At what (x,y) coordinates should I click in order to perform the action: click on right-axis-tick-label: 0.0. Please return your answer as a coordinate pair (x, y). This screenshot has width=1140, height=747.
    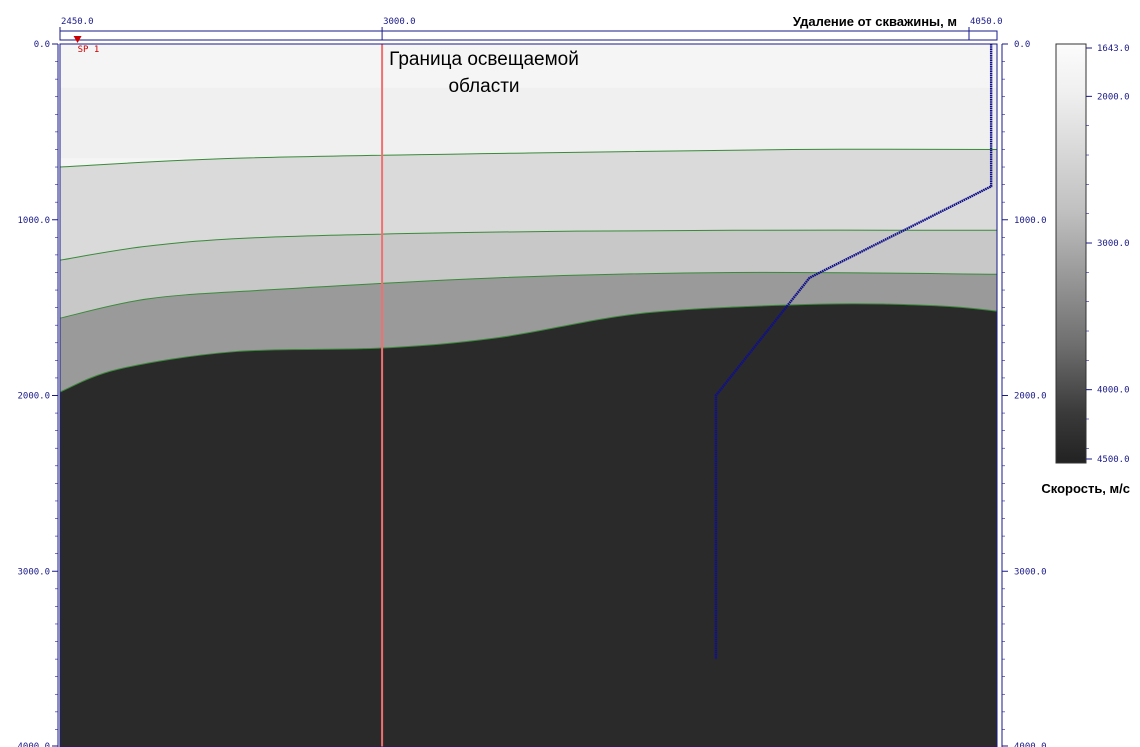
    Looking at the image, I should click on (1022, 45).